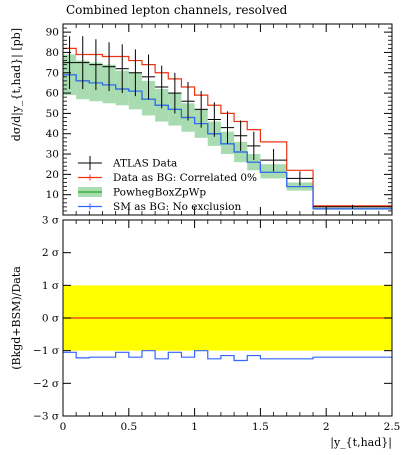  What do you see at coordinates (52, 155) in the screenshot?
I see `y-tick-label: 30` at bounding box center [52, 155].